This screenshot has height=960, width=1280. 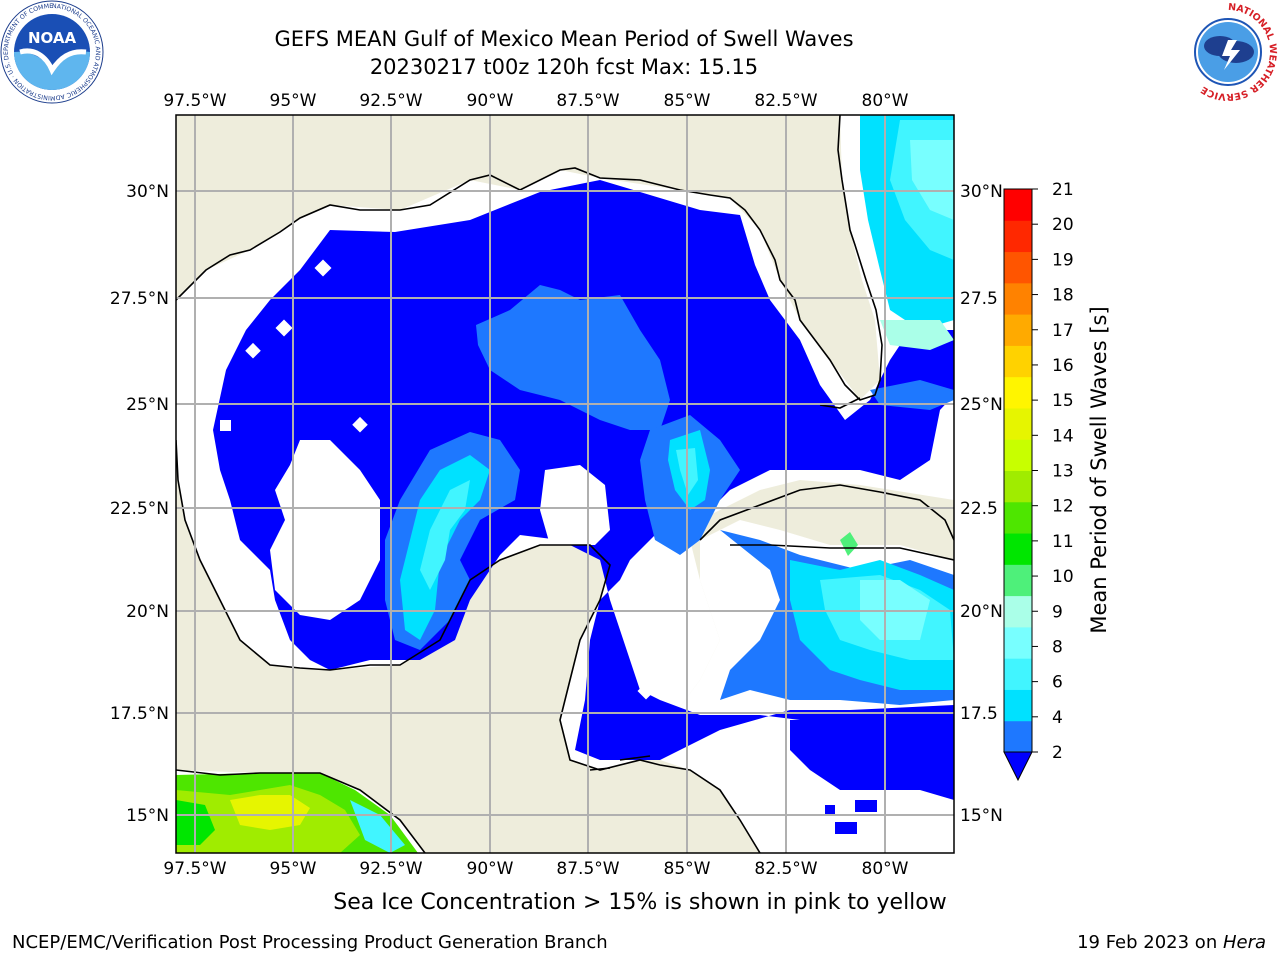 What do you see at coordinates (1018, 766) in the screenshot?
I see `colorbar-under-arrow` at bounding box center [1018, 766].